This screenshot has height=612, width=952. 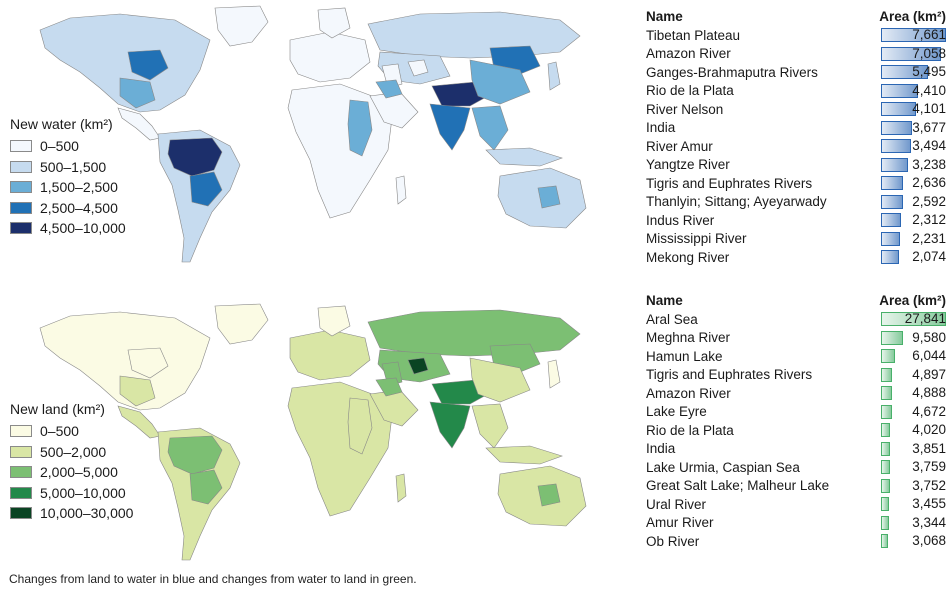 I want to click on legend-label: 500–1,500, so click(x=73, y=166).